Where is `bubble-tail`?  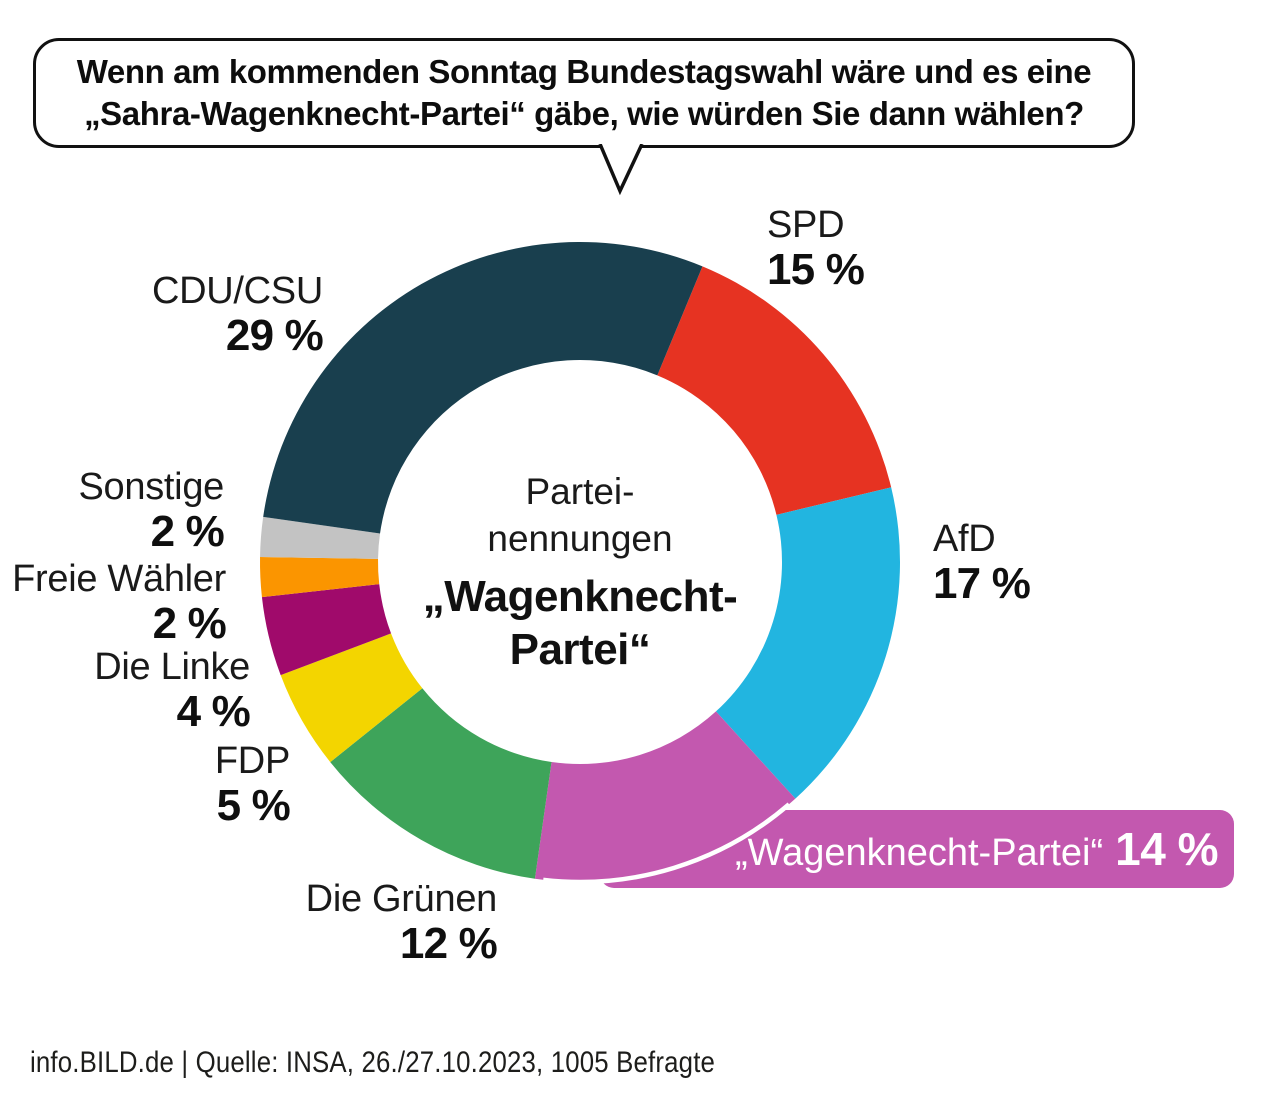 bubble-tail is located at coordinates (621, 170).